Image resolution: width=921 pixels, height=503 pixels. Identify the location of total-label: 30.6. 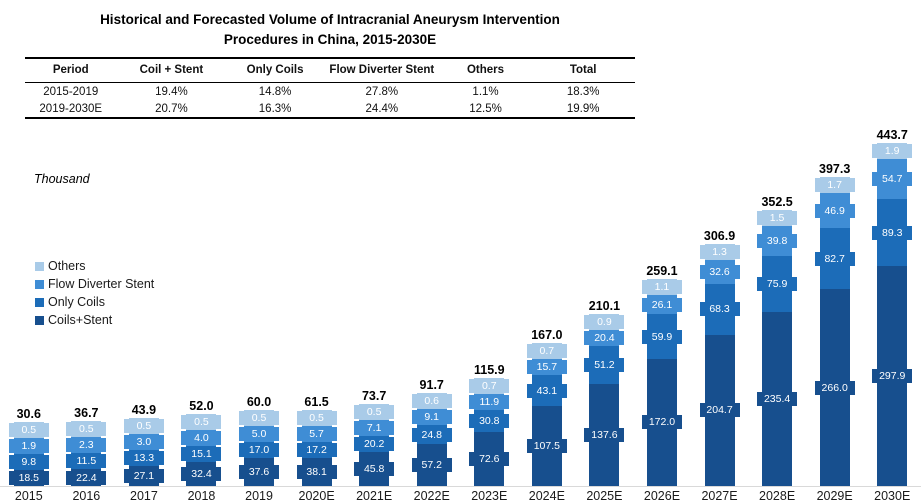
(28, 414).